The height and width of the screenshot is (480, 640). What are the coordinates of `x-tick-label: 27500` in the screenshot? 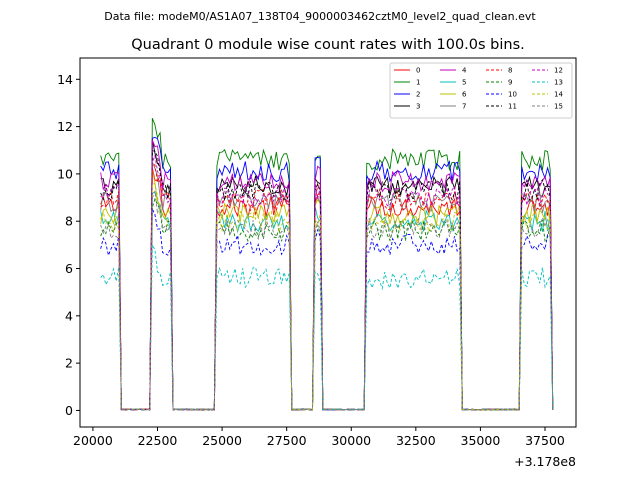 It's located at (287, 440).